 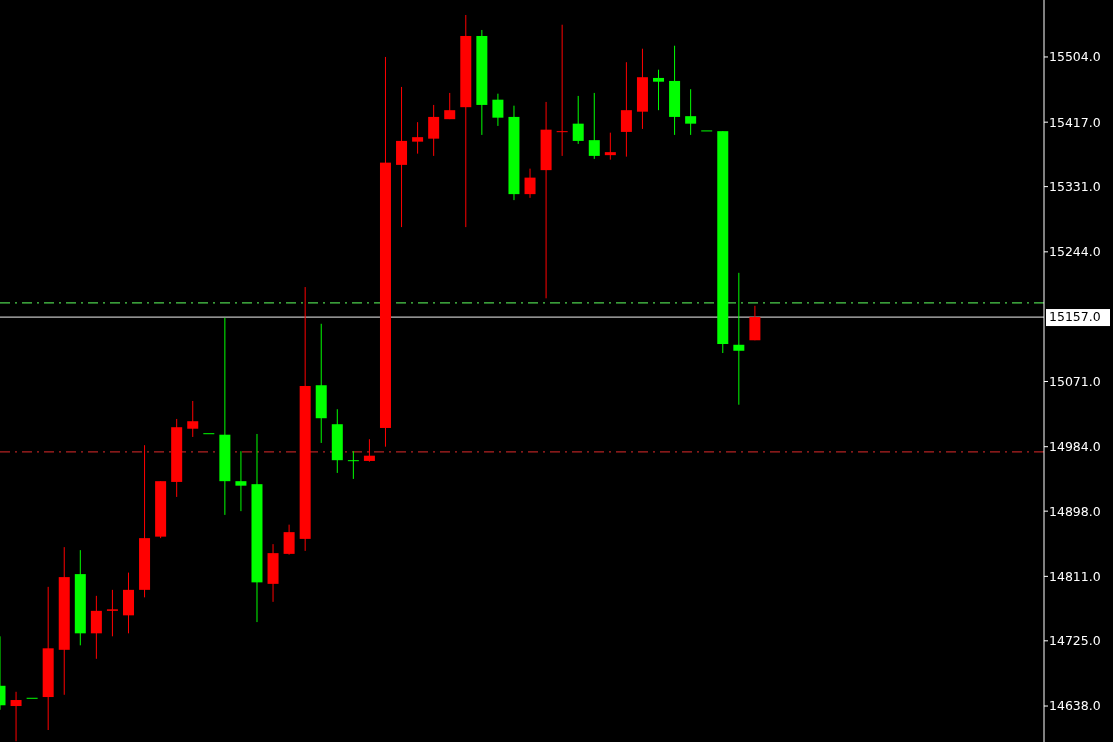 I want to click on y-tick-label: 14898.0, so click(x=1075, y=511).